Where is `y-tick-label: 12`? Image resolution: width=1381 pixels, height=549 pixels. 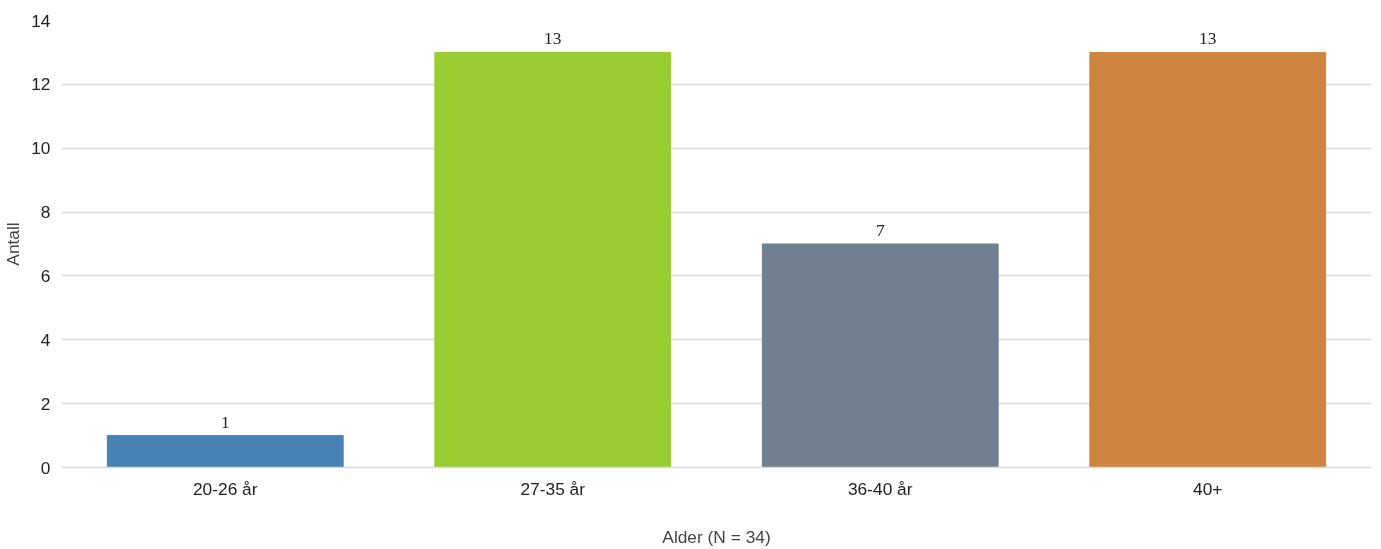
y-tick-label: 12 is located at coordinates (41, 84).